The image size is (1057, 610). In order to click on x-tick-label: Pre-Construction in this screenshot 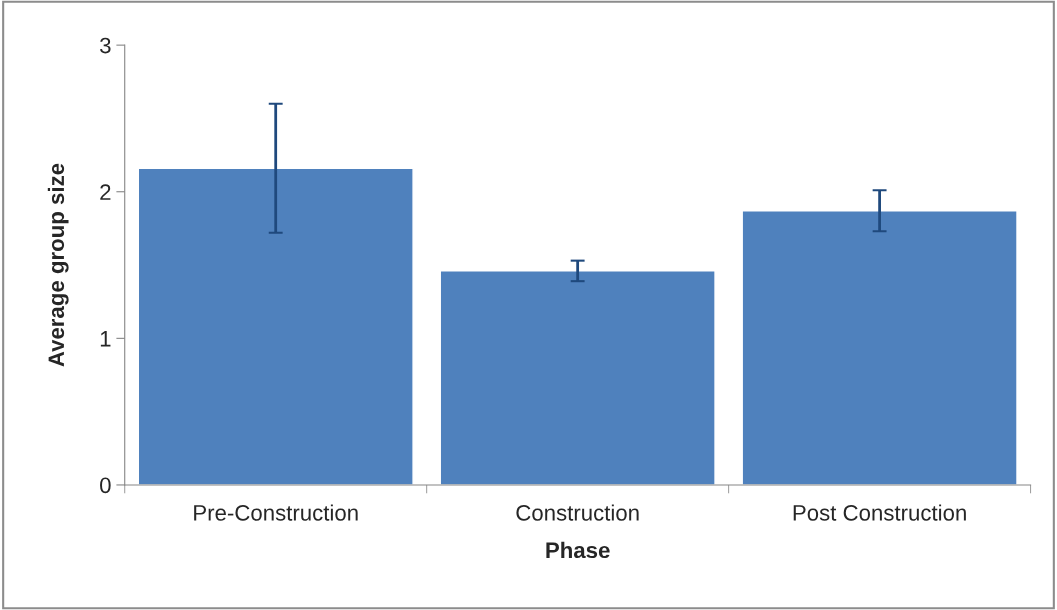, I will do `click(276, 512)`.